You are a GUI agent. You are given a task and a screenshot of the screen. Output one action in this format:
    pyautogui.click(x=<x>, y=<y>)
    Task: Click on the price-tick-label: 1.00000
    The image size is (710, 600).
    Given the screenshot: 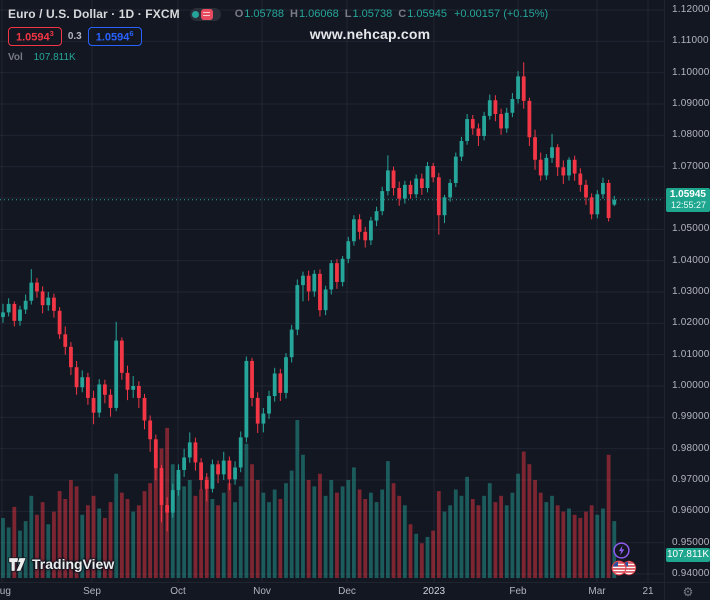 What is the action you would take?
    pyautogui.click(x=691, y=385)
    